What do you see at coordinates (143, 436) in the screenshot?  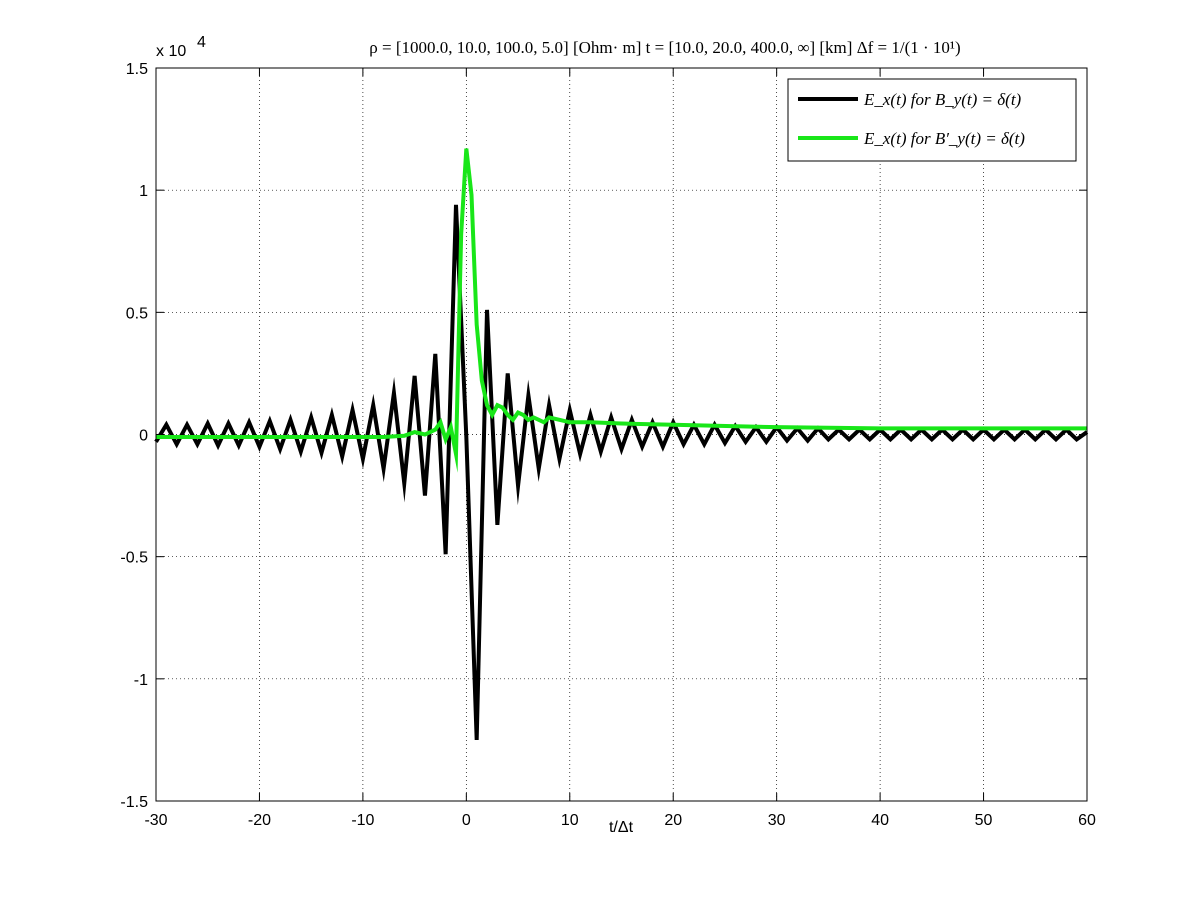 I see `y-tick-label: 0` at bounding box center [143, 436].